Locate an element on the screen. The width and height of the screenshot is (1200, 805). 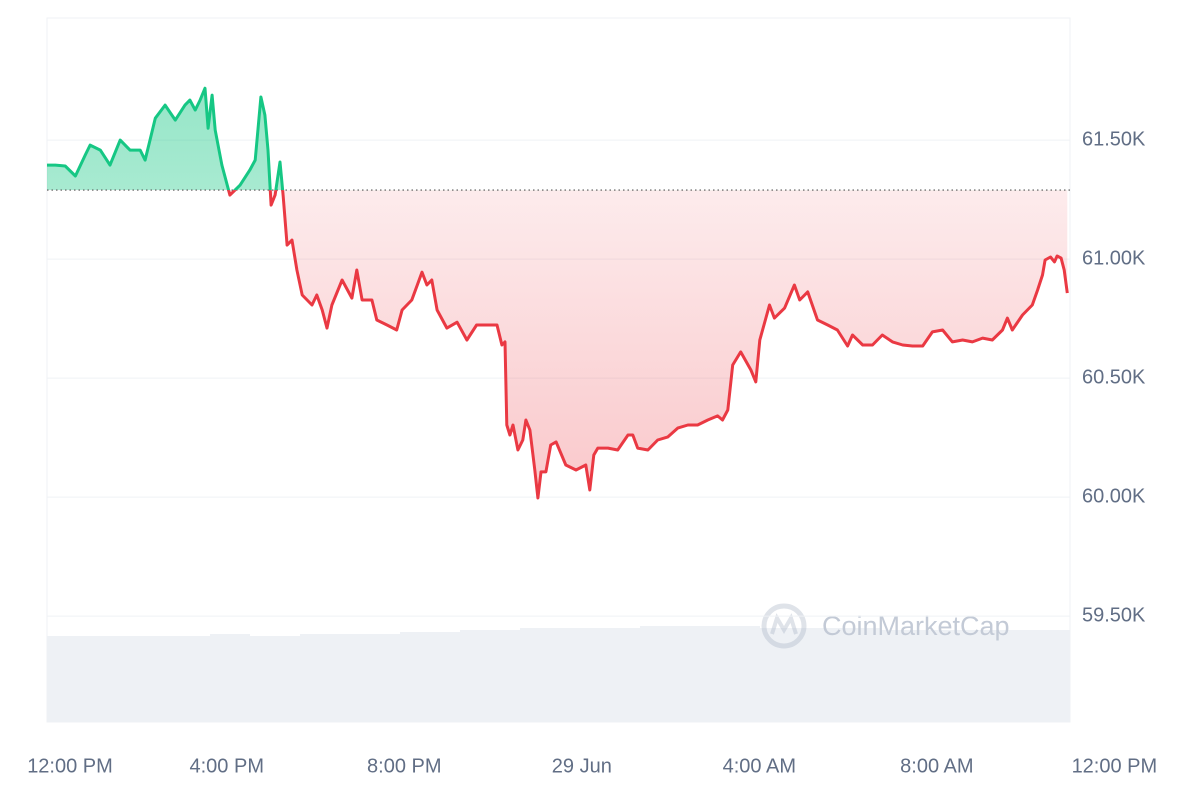
price-line-up is located at coordinates (166, 138).